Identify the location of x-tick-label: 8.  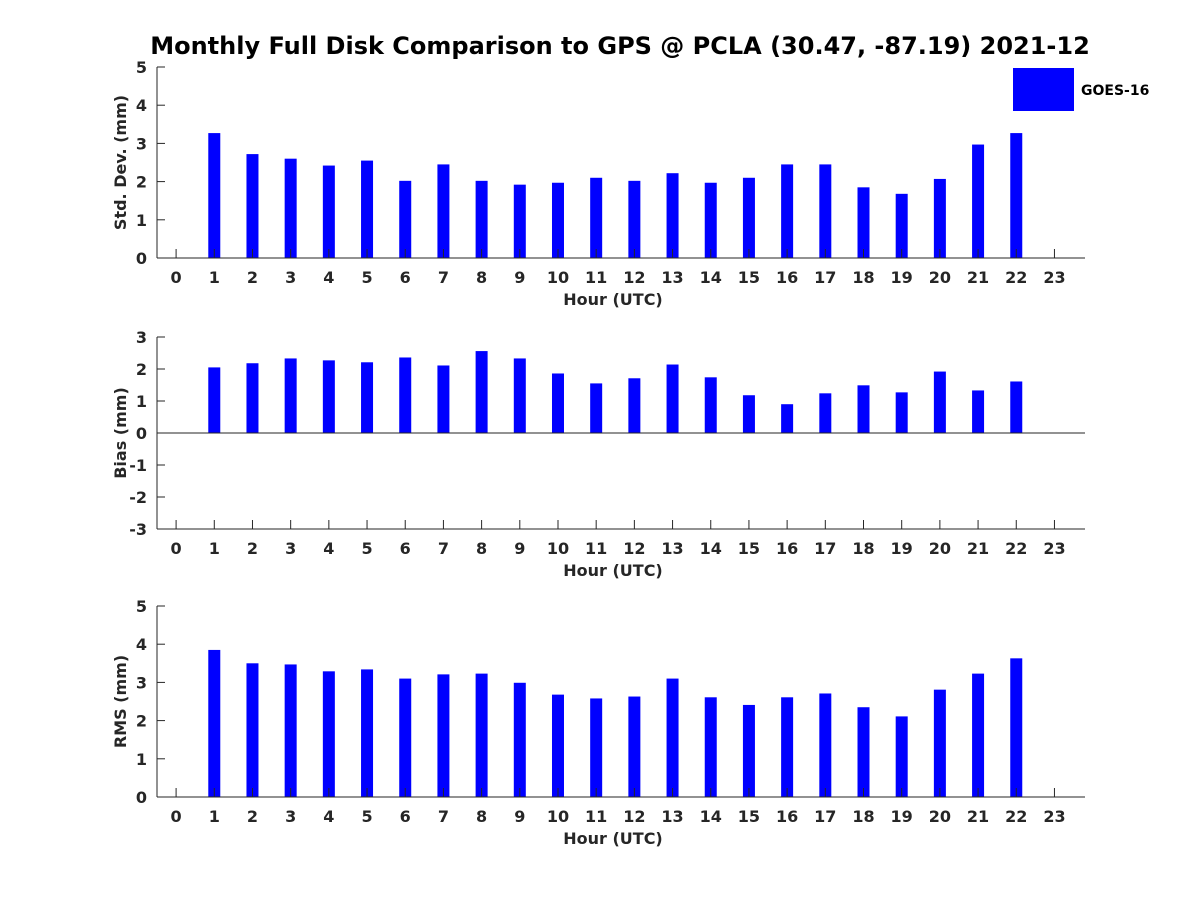
(481, 816).